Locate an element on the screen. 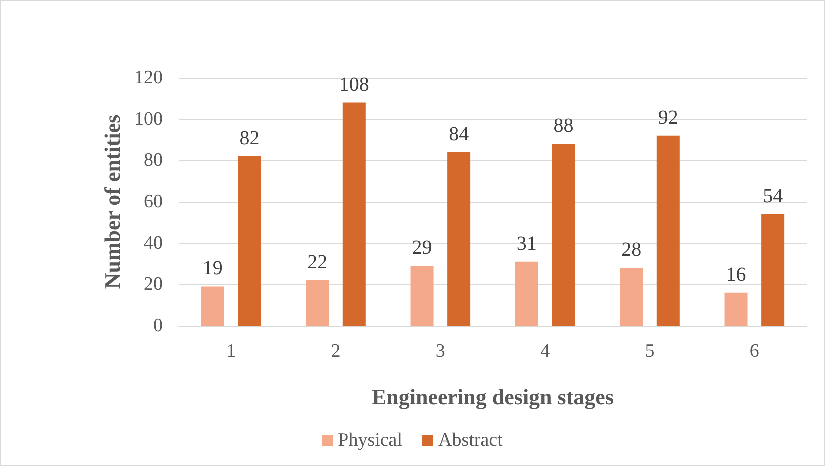 The image size is (825, 466). x-tick-label: 1 is located at coordinates (231, 351).